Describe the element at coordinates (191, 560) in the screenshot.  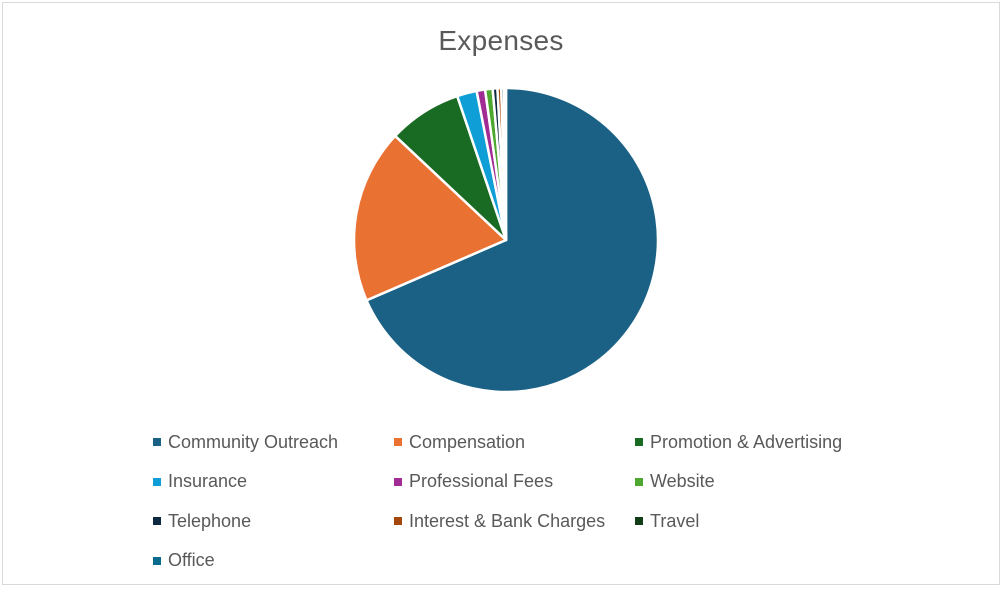
I see `legend-label: Office` at that location.